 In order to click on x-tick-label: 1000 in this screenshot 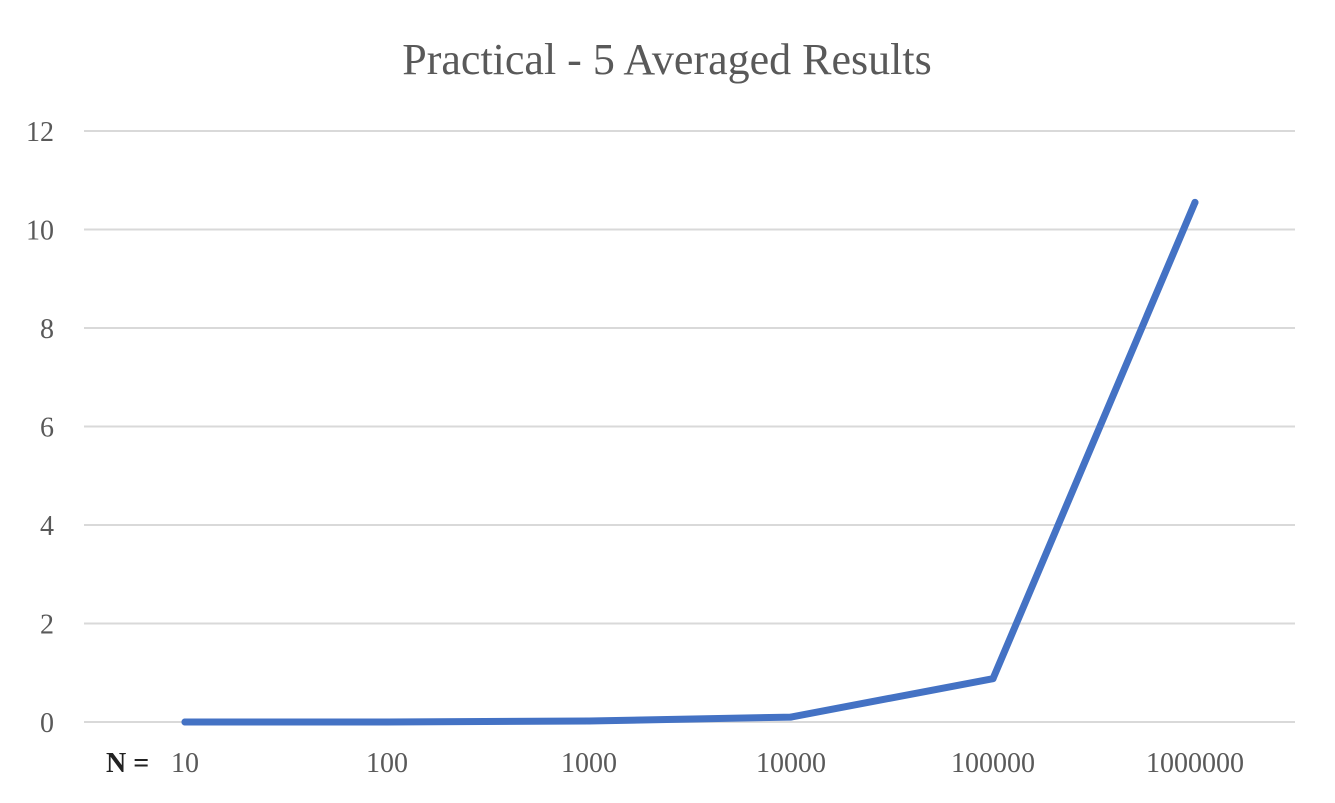, I will do `click(589, 763)`.